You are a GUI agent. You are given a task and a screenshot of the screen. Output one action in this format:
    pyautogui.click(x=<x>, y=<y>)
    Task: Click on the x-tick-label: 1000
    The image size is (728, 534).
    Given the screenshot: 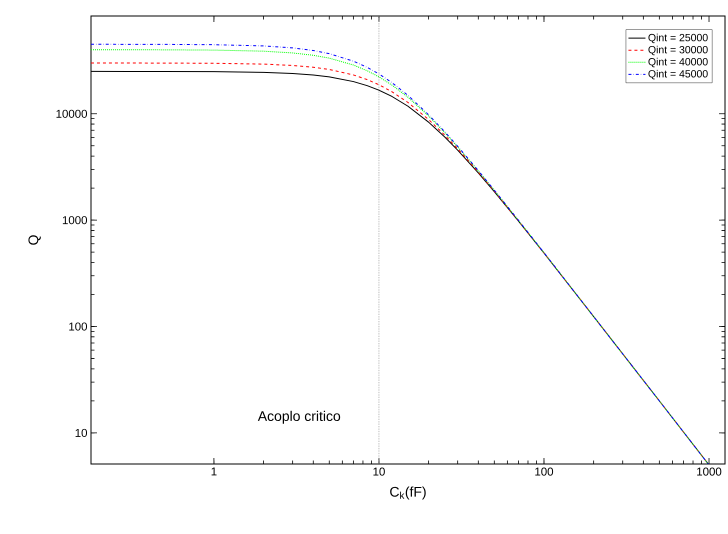 What is the action you would take?
    pyautogui.click(x=709, y=472)
    